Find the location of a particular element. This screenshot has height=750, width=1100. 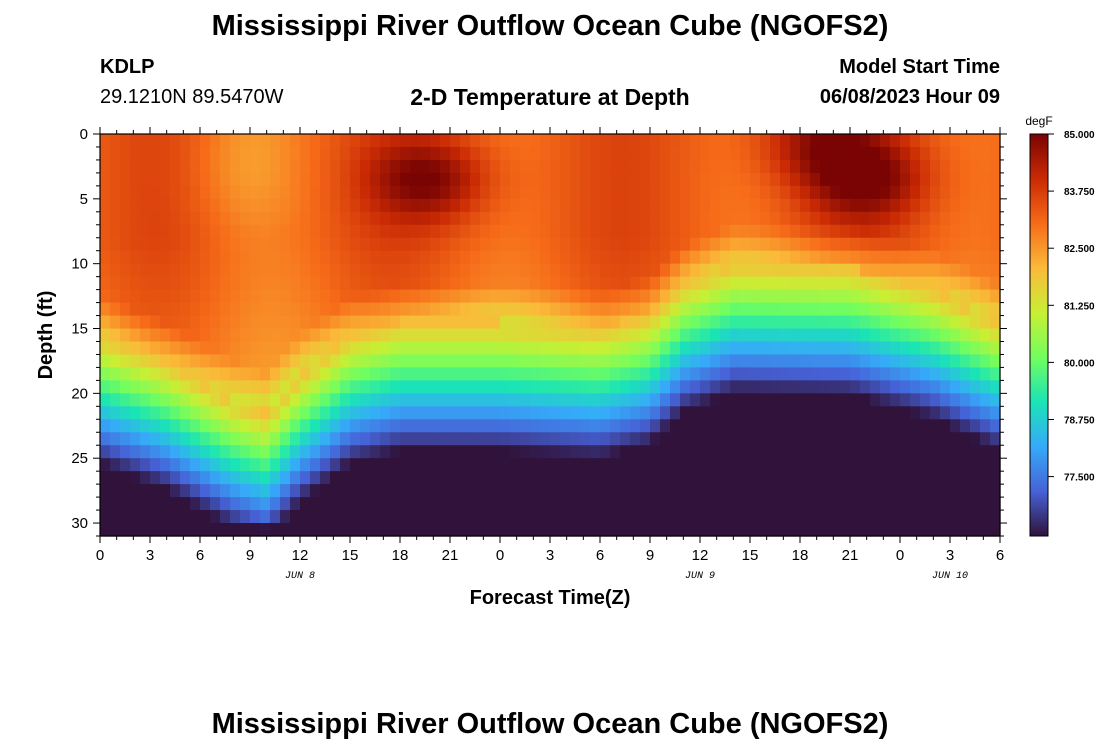

colorbar-tick-label: 83.750 is located at coordinates (1079, 192).